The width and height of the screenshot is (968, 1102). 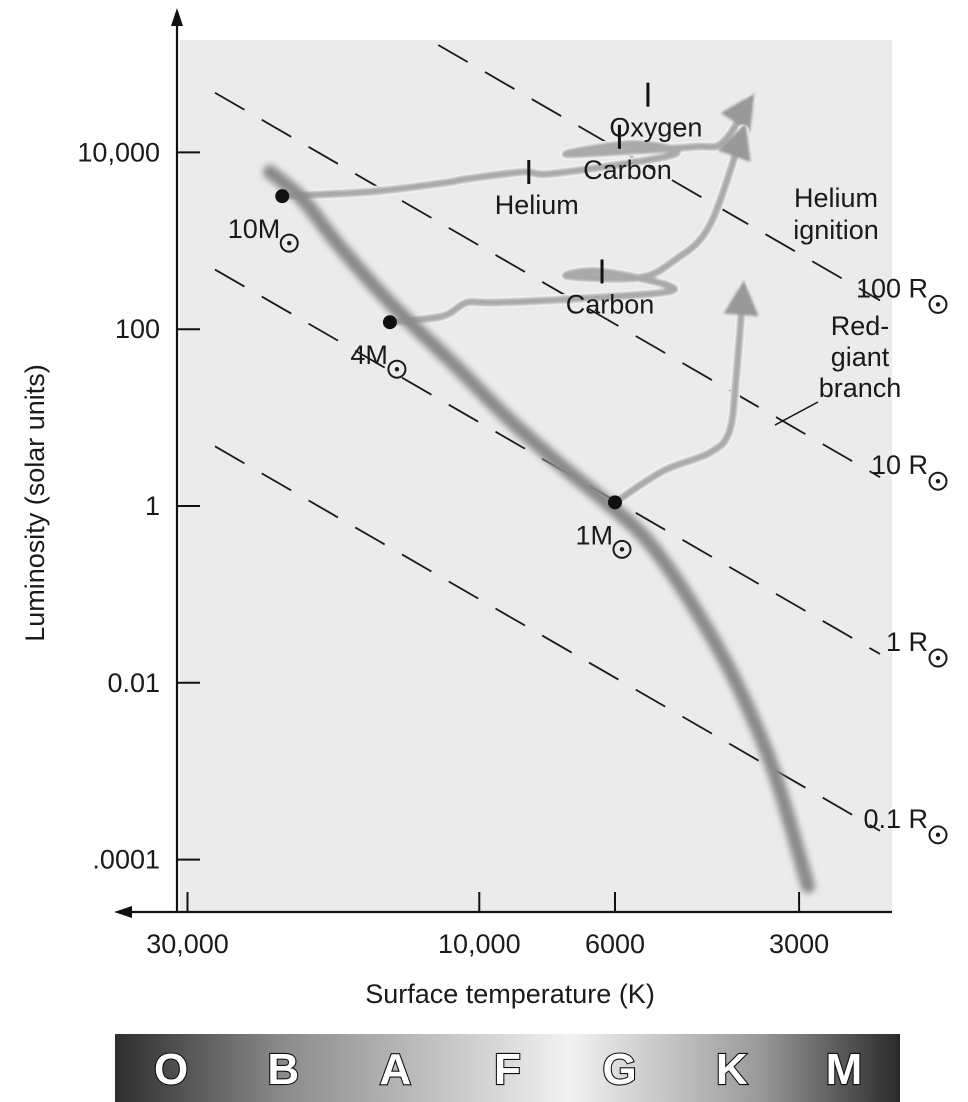 What do you see at coordinates (133, 683) in the screenshot?
I see `y-tick-label: 0.01` at bounding box center [133, 683].